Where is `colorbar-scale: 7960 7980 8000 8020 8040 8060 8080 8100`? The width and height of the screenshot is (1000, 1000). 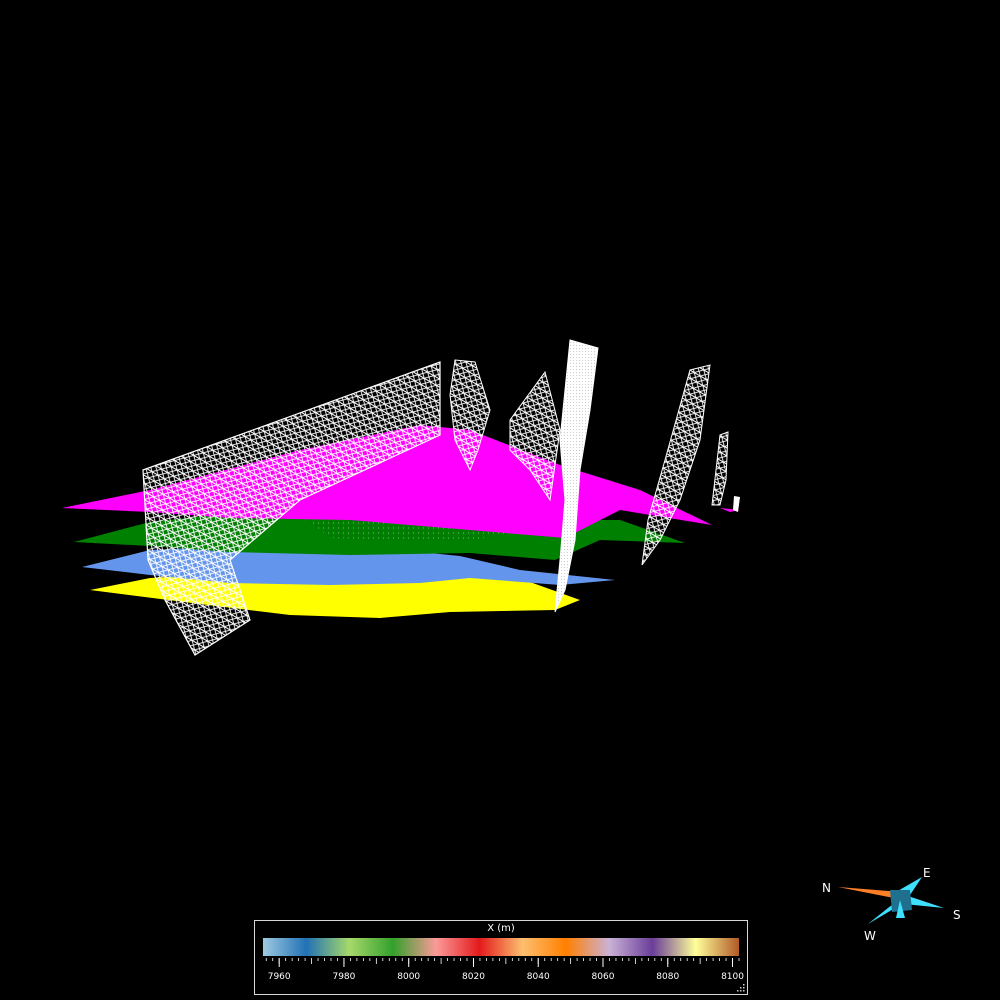 colorbar-scale: 7960 7980 8000 8020 8040 8060 8080 8100 is located at coordinates (501, 957).